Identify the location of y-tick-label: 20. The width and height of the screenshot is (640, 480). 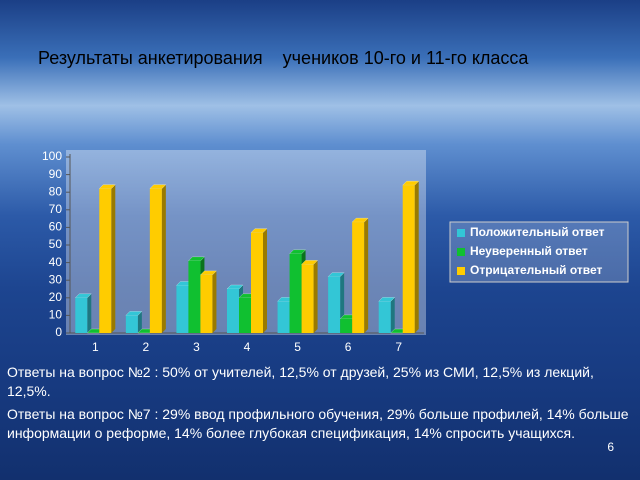
(56, 297).